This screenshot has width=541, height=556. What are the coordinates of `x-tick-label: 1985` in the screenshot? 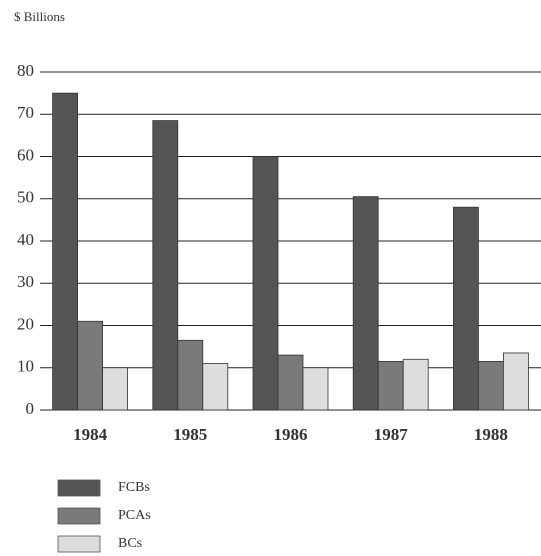 It's located at (190, 434).